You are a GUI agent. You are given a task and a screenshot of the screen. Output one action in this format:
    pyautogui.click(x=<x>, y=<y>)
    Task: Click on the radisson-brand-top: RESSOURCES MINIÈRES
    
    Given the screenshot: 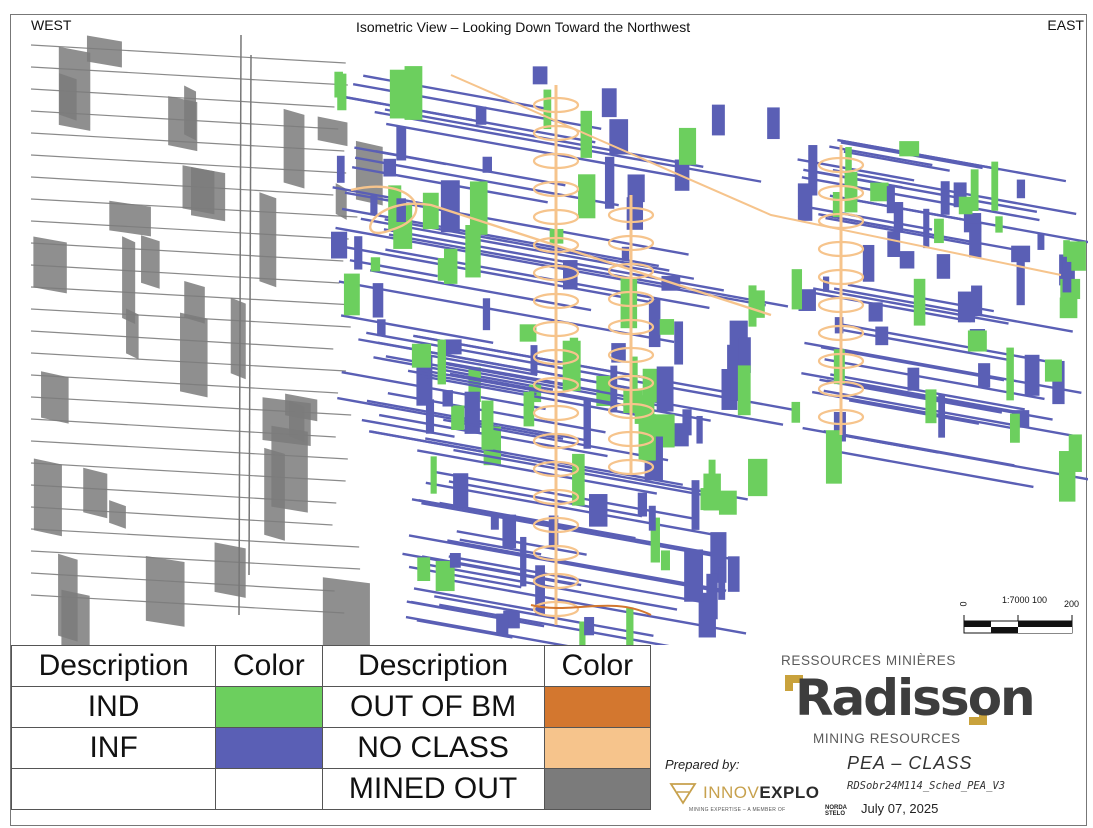 What is the action you would take?
    pyautogui.click(x=868, y=660)
    